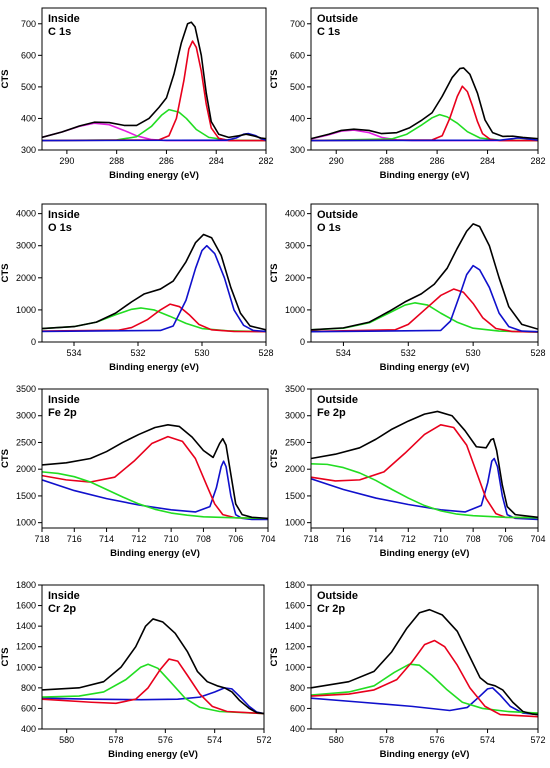  I want to click on x-tick-label: 288, so click(386, 161).